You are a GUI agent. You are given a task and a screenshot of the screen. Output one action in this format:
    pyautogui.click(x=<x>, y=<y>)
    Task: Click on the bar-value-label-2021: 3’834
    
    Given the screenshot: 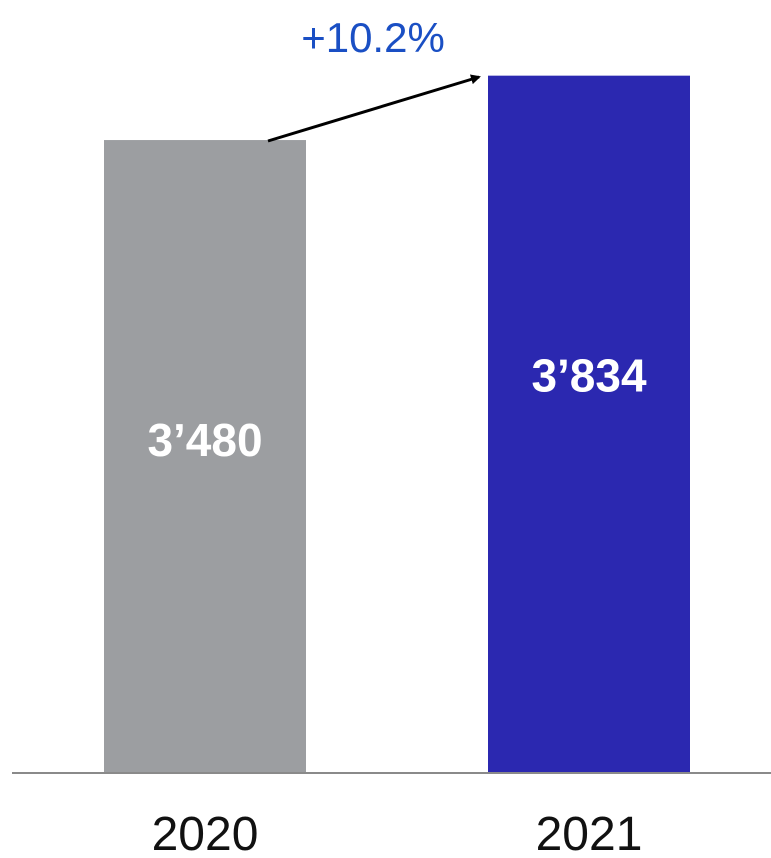 What is the action you would take?
    pyautogui.click(x=589, y=376)
    